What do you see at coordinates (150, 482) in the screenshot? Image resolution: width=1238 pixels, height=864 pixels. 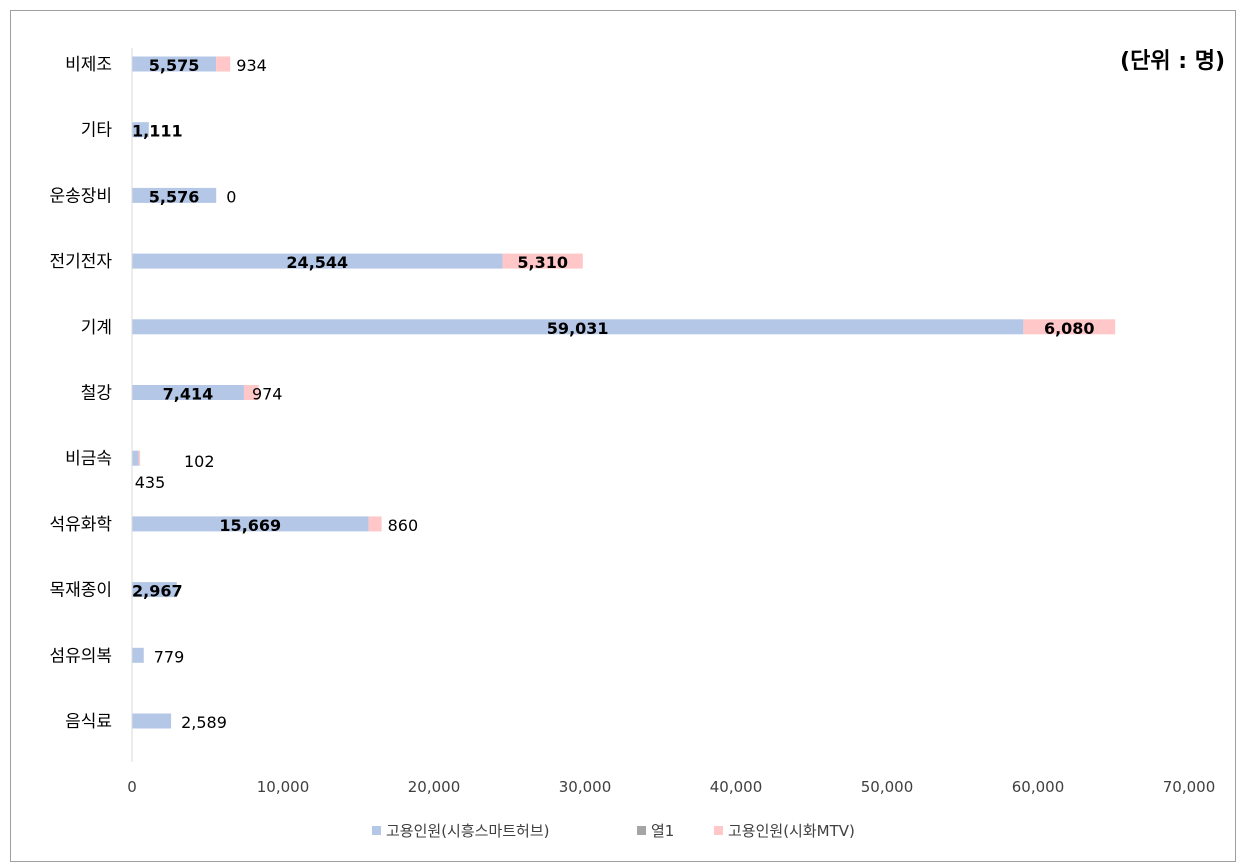 I see `value-label-sihung: 435` at bounding box center [150, 482].